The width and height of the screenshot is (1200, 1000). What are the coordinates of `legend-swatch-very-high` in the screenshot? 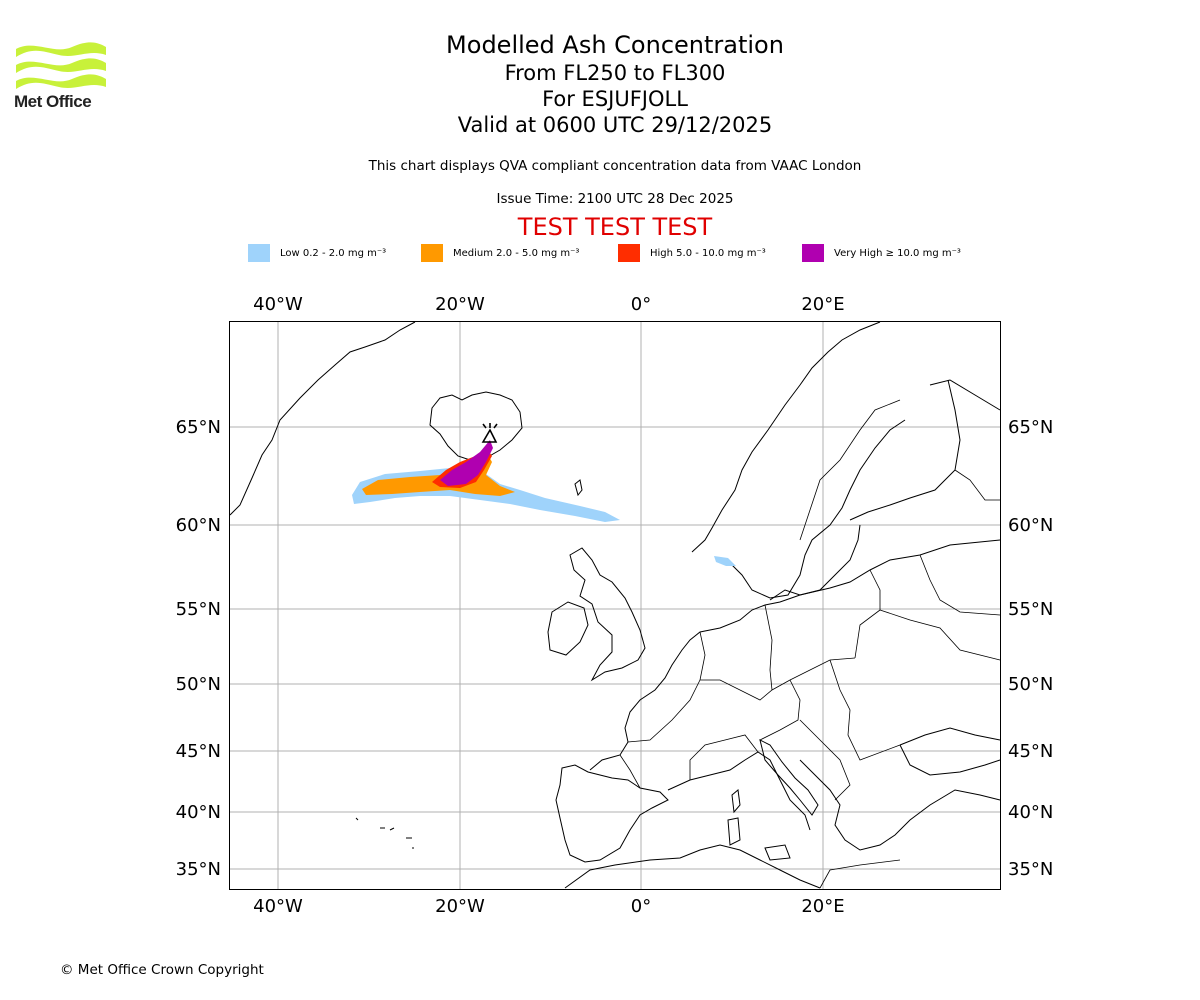 It's located at (813, 253).